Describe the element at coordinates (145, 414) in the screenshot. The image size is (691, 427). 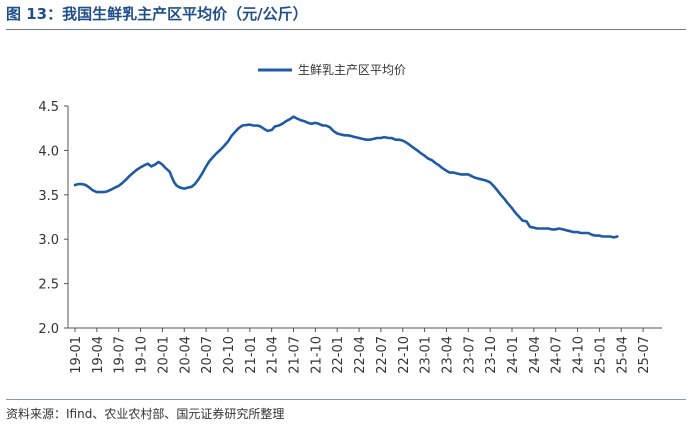
I see `source-note: 资料来源：Ifind、农业农村部、国元证券研究所整理` at that location.